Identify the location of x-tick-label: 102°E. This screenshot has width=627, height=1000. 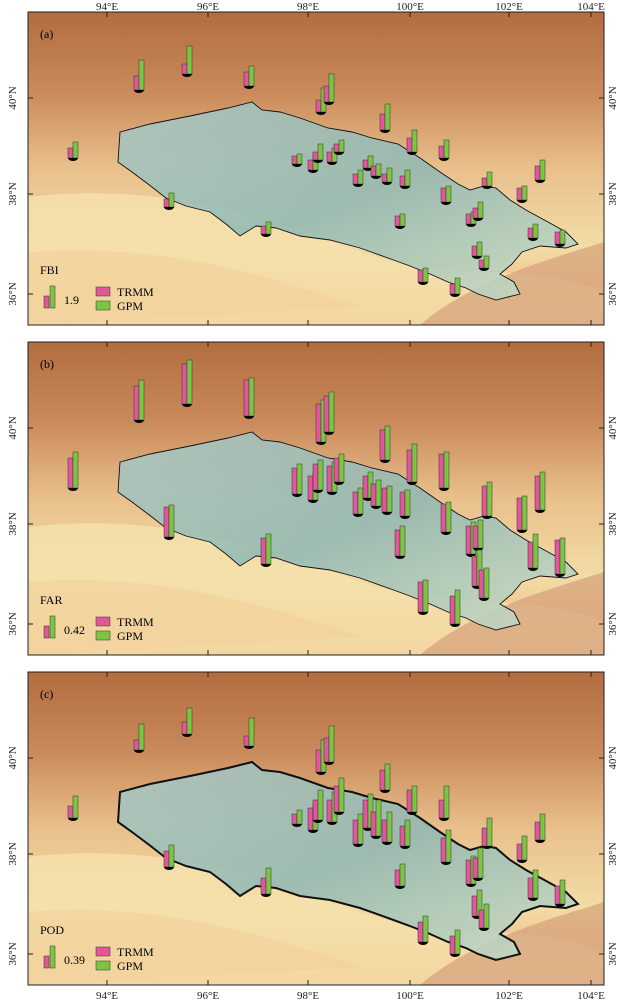
(509, 995).